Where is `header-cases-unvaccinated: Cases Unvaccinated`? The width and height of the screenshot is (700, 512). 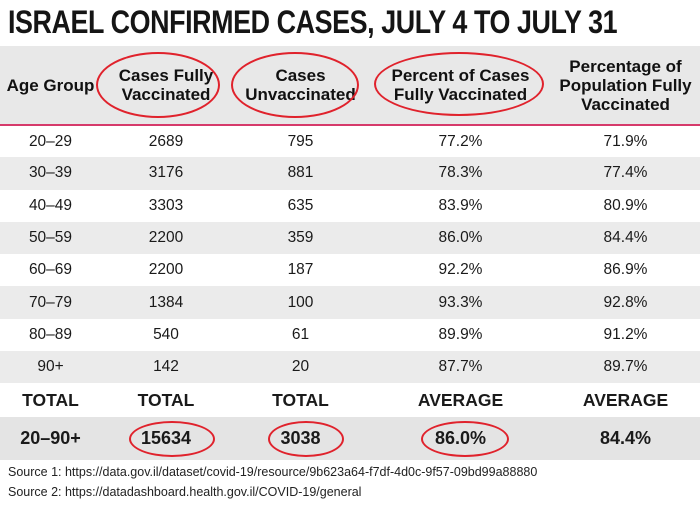
header-cases-unvaccinated: Cases Unvaccinated is located at coordinates (300, 86).